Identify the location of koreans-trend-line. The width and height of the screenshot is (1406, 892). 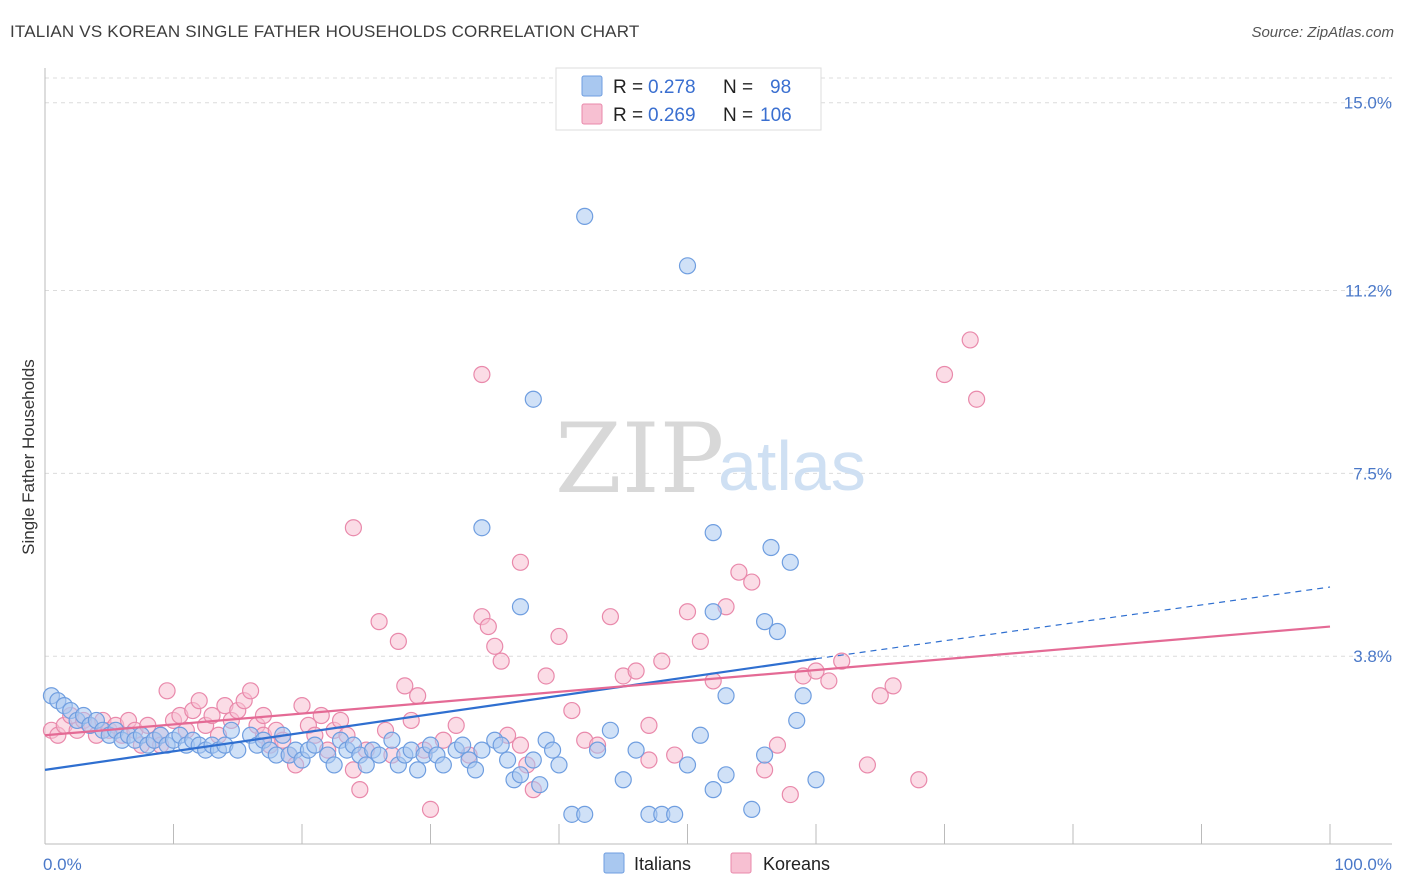
(687, 681).